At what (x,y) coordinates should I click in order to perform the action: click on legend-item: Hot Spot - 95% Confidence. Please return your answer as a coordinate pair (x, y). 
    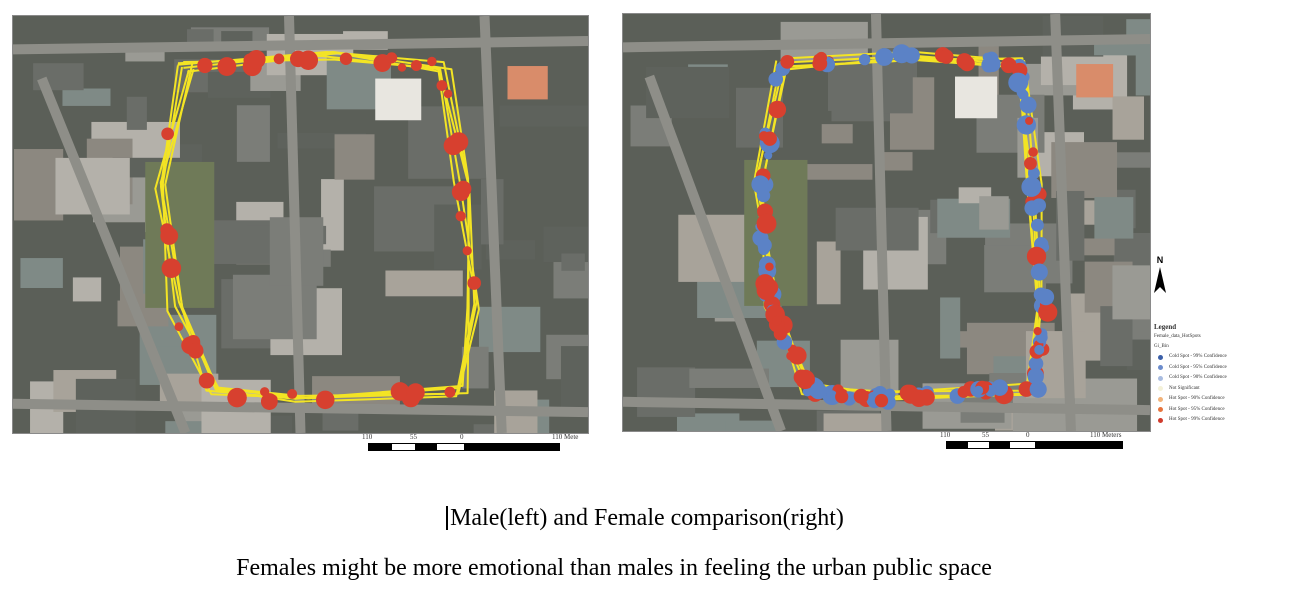
    Looking at the image, I should click on (1224, 410).